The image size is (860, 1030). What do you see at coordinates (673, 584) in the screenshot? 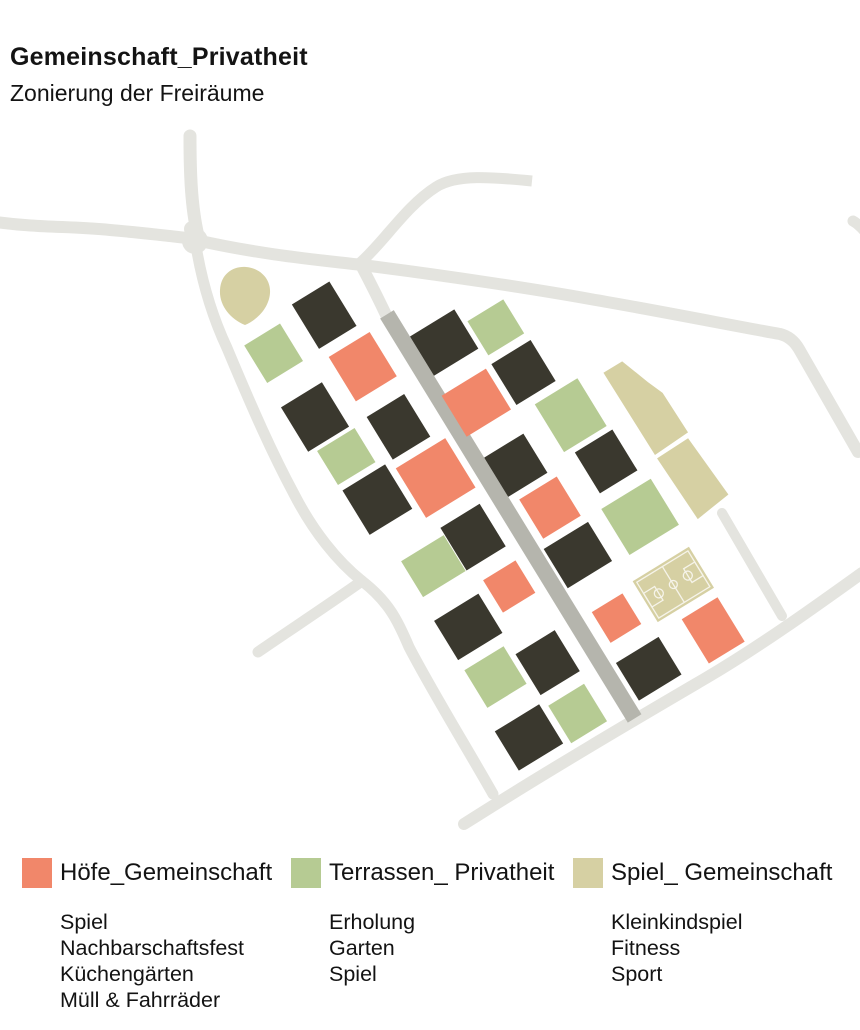
I see `basketball-court` at bounding box center [673, 584].